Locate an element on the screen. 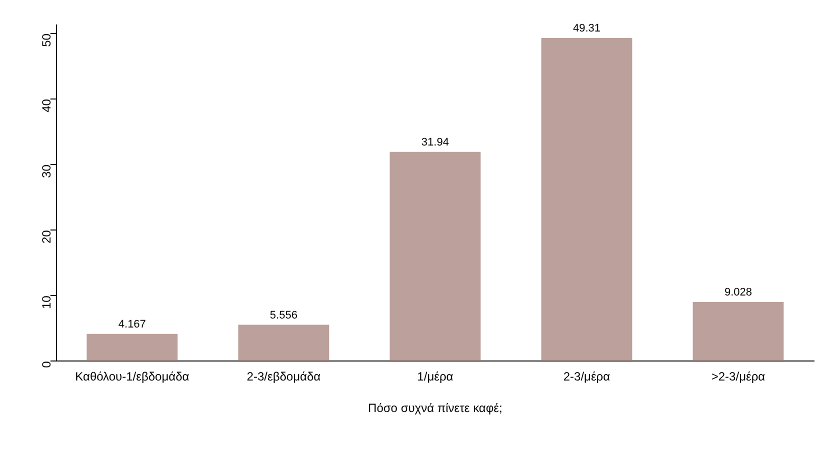 The height and width of the screenshot is (460, 834). y-tick-label: 10 is located at coordinates (47, 302).